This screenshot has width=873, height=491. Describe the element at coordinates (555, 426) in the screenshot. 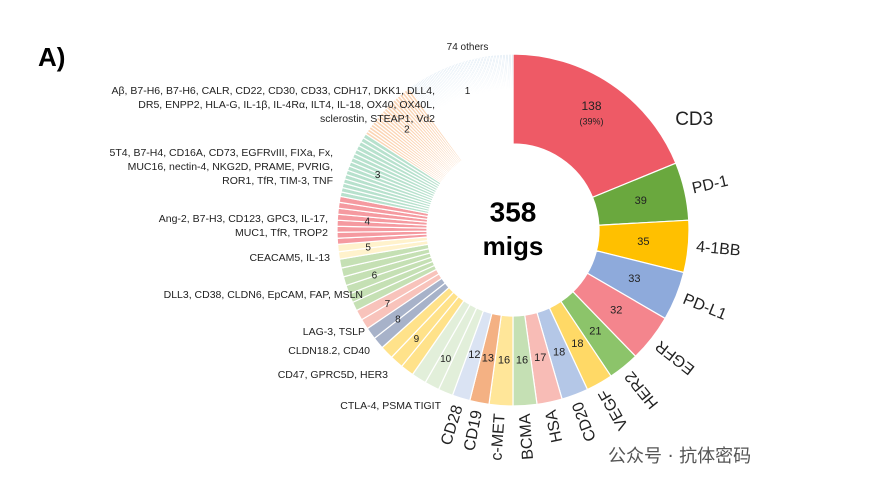

I see `category-label: HSA` at that location.